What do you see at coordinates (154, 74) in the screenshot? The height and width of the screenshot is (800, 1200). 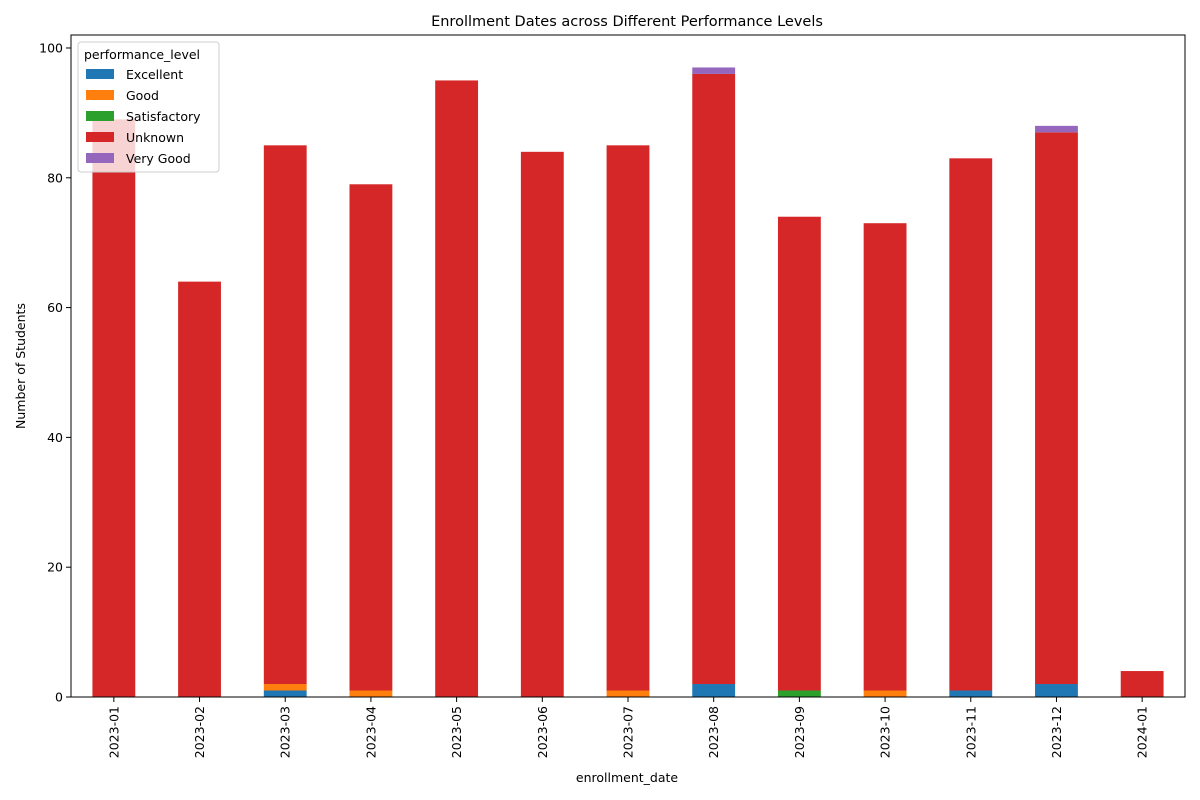 I see `legend-label-excellent: Excellent` at bounding box center [154, 74].